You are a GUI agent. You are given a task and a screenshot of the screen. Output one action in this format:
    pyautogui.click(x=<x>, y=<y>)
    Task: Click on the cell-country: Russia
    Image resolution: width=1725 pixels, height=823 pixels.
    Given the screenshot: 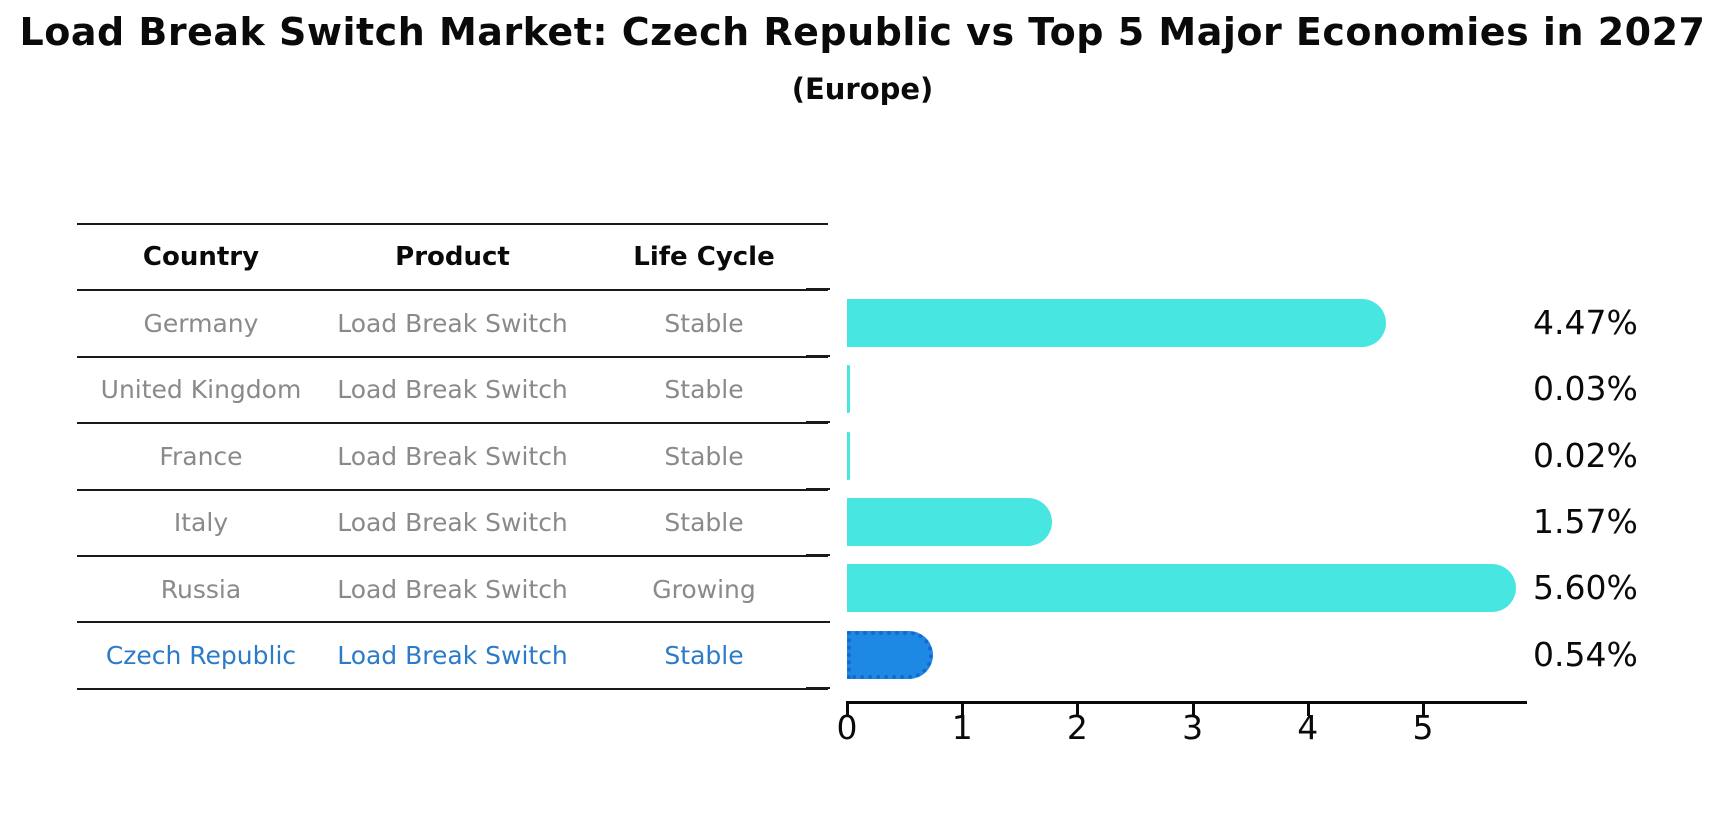 What is the action you would take?
    pyautogui.click(x=201, y=589)
    